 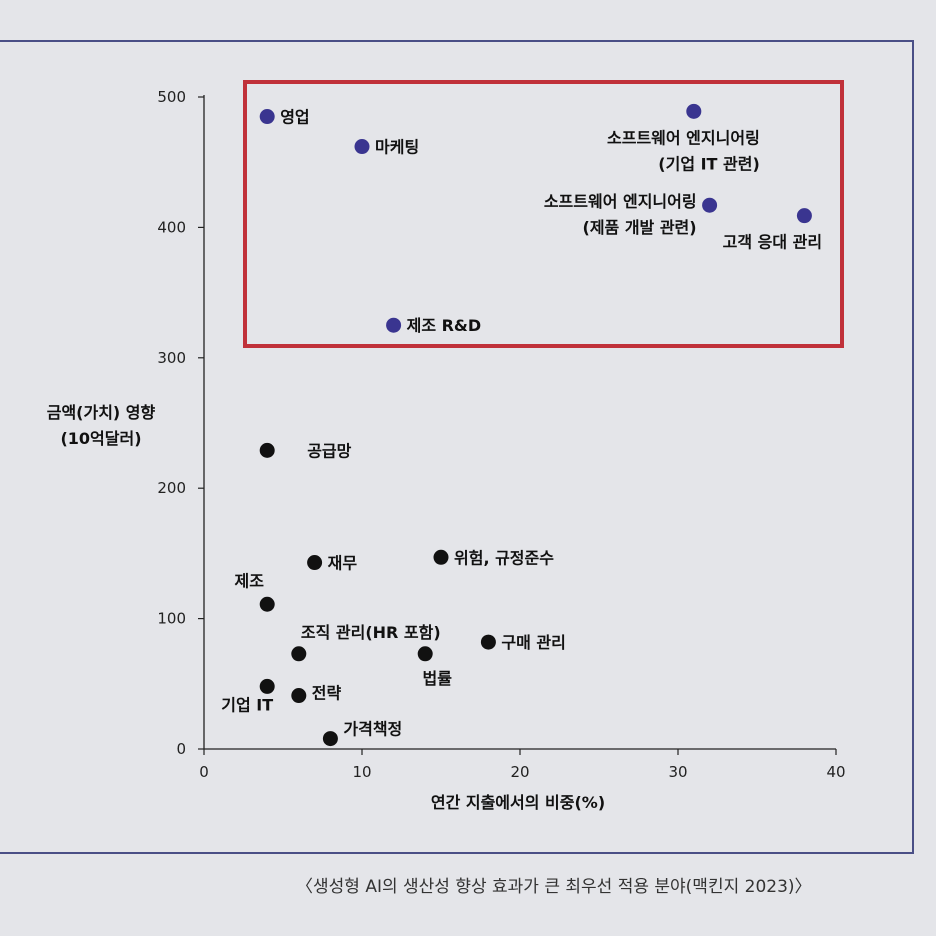 I want to click on y-tick-label: 0, so click(x=181, y=749).